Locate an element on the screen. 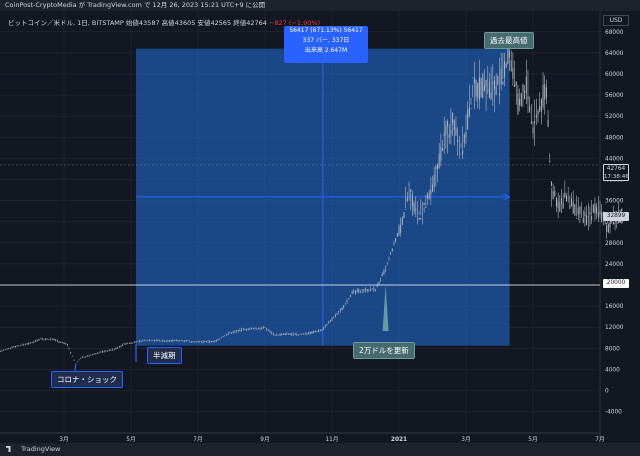  break20k-pointer is located at coordinates (385, 308).